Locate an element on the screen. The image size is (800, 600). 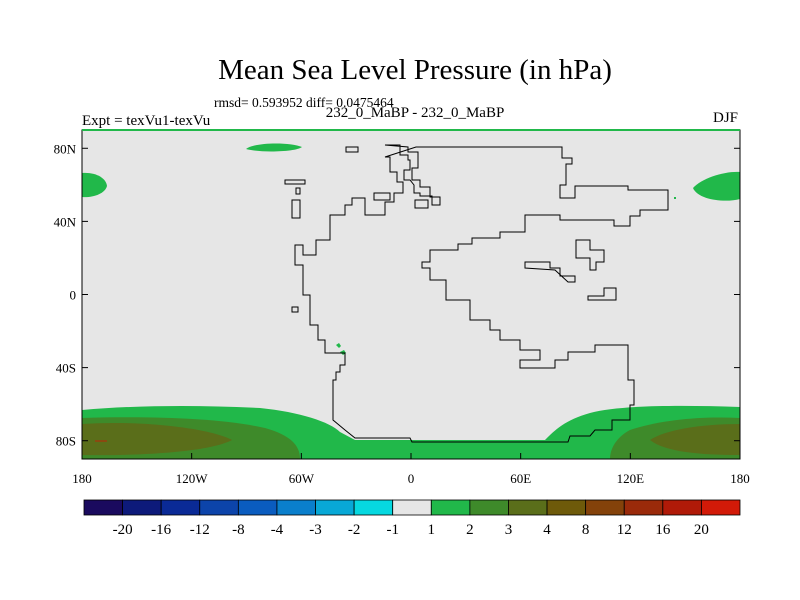
colorbar-label: 16 is located at coordinates (663, 530).